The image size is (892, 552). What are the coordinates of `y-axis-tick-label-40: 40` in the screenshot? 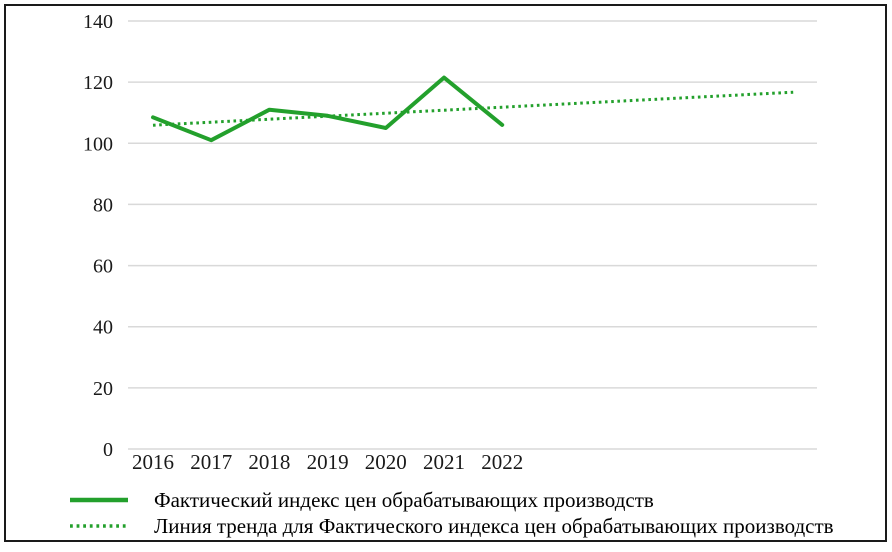 It's located at (103, 328).